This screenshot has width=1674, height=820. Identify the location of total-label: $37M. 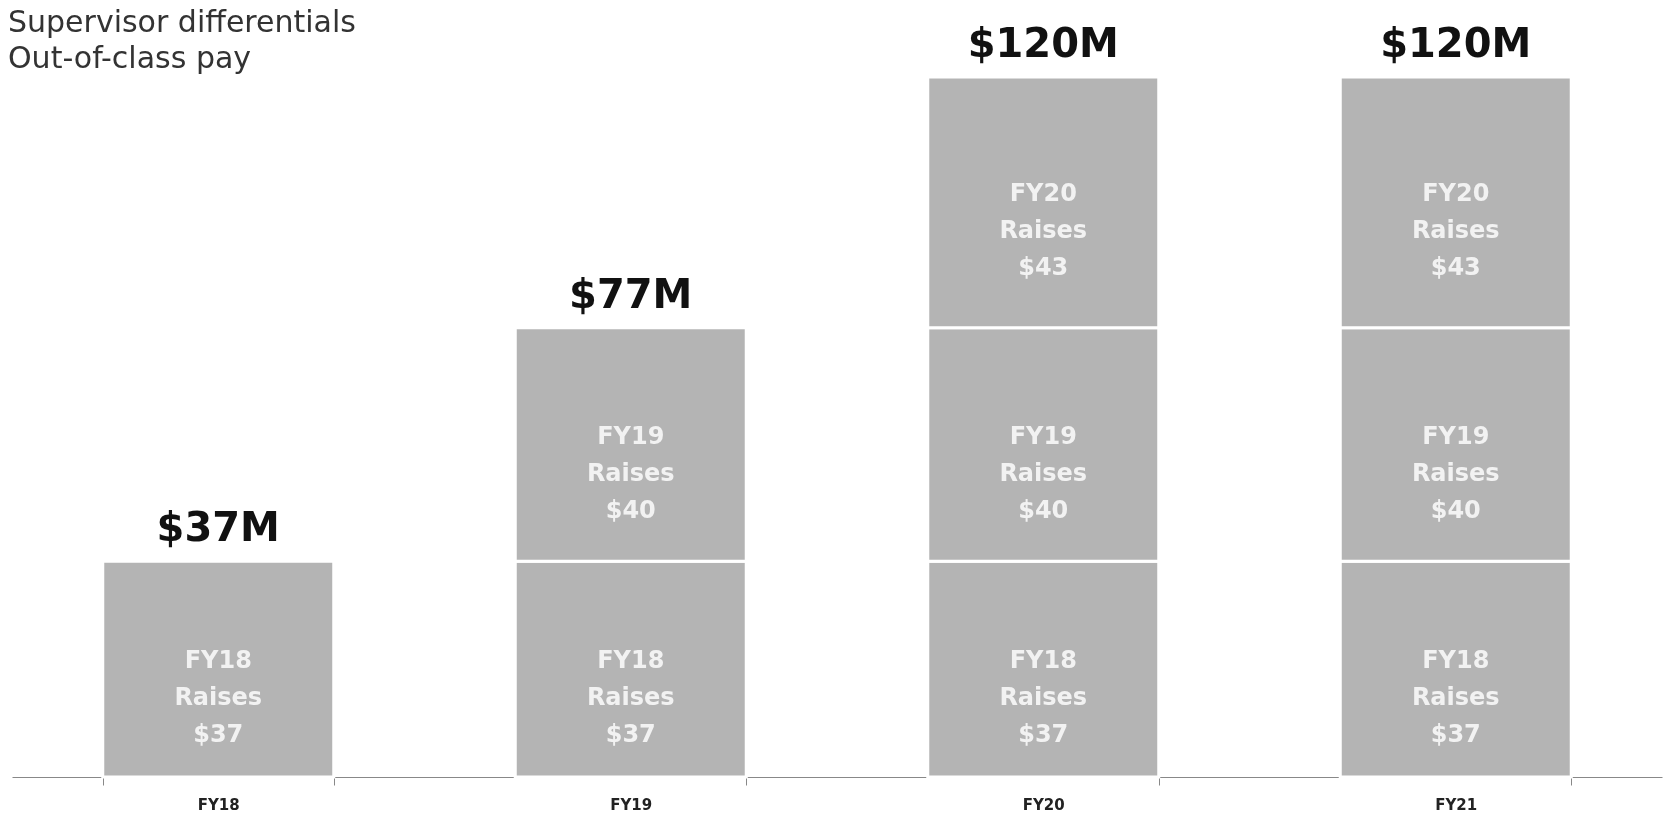
(218, 527).